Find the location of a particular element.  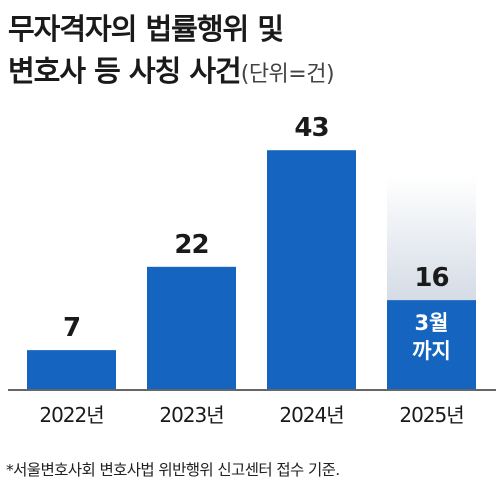

chart-title: 무자격자의 법률행위 및 is located at coordinates (146, 27).